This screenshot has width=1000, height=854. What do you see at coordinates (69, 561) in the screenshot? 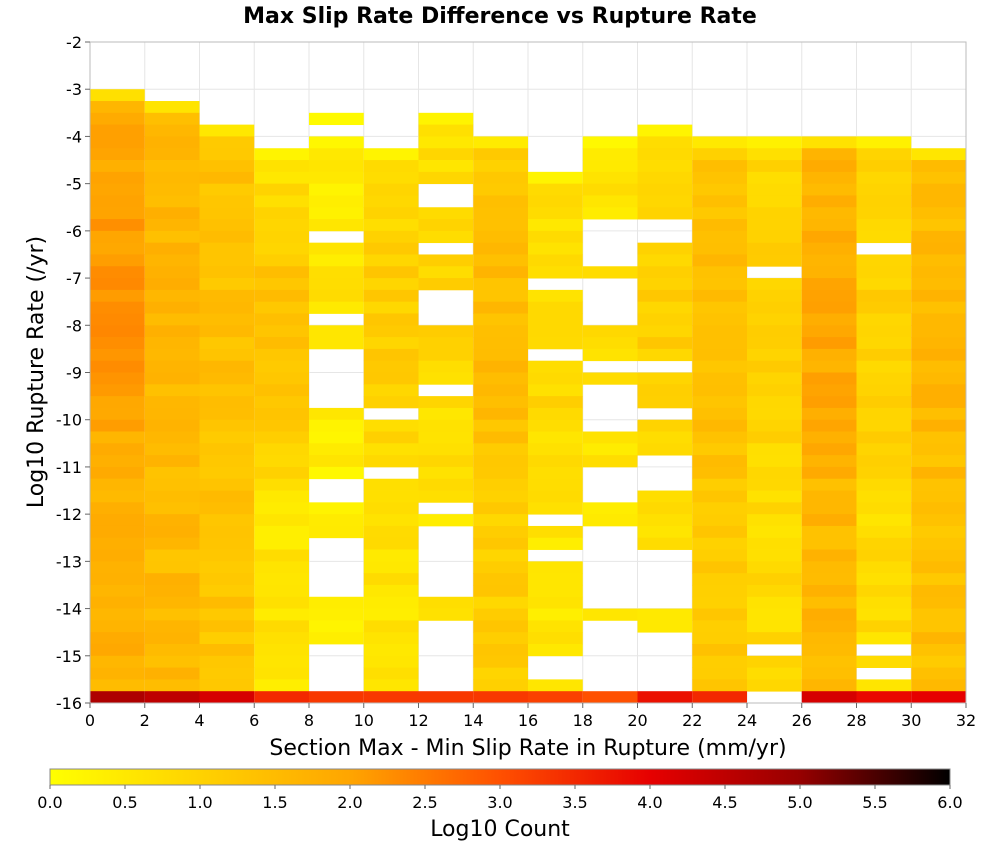
I see `y-tick-label: -13` at bounding box center [69, 561].